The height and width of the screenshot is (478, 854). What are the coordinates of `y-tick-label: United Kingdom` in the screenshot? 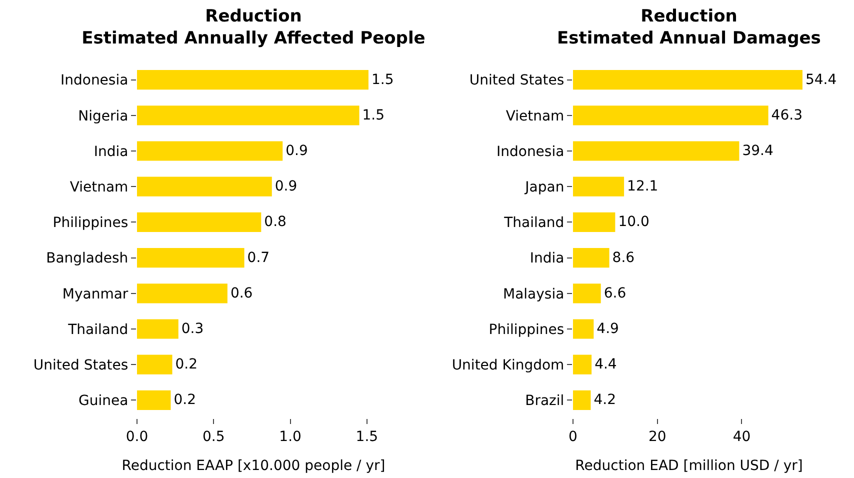 It's located at (508, 366).